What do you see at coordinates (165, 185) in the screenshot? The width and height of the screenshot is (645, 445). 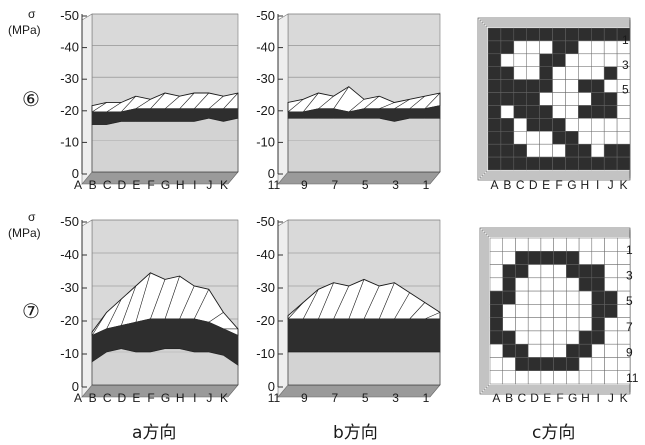 I see `x-category-label-6: G` at bounding box center [165, 185].